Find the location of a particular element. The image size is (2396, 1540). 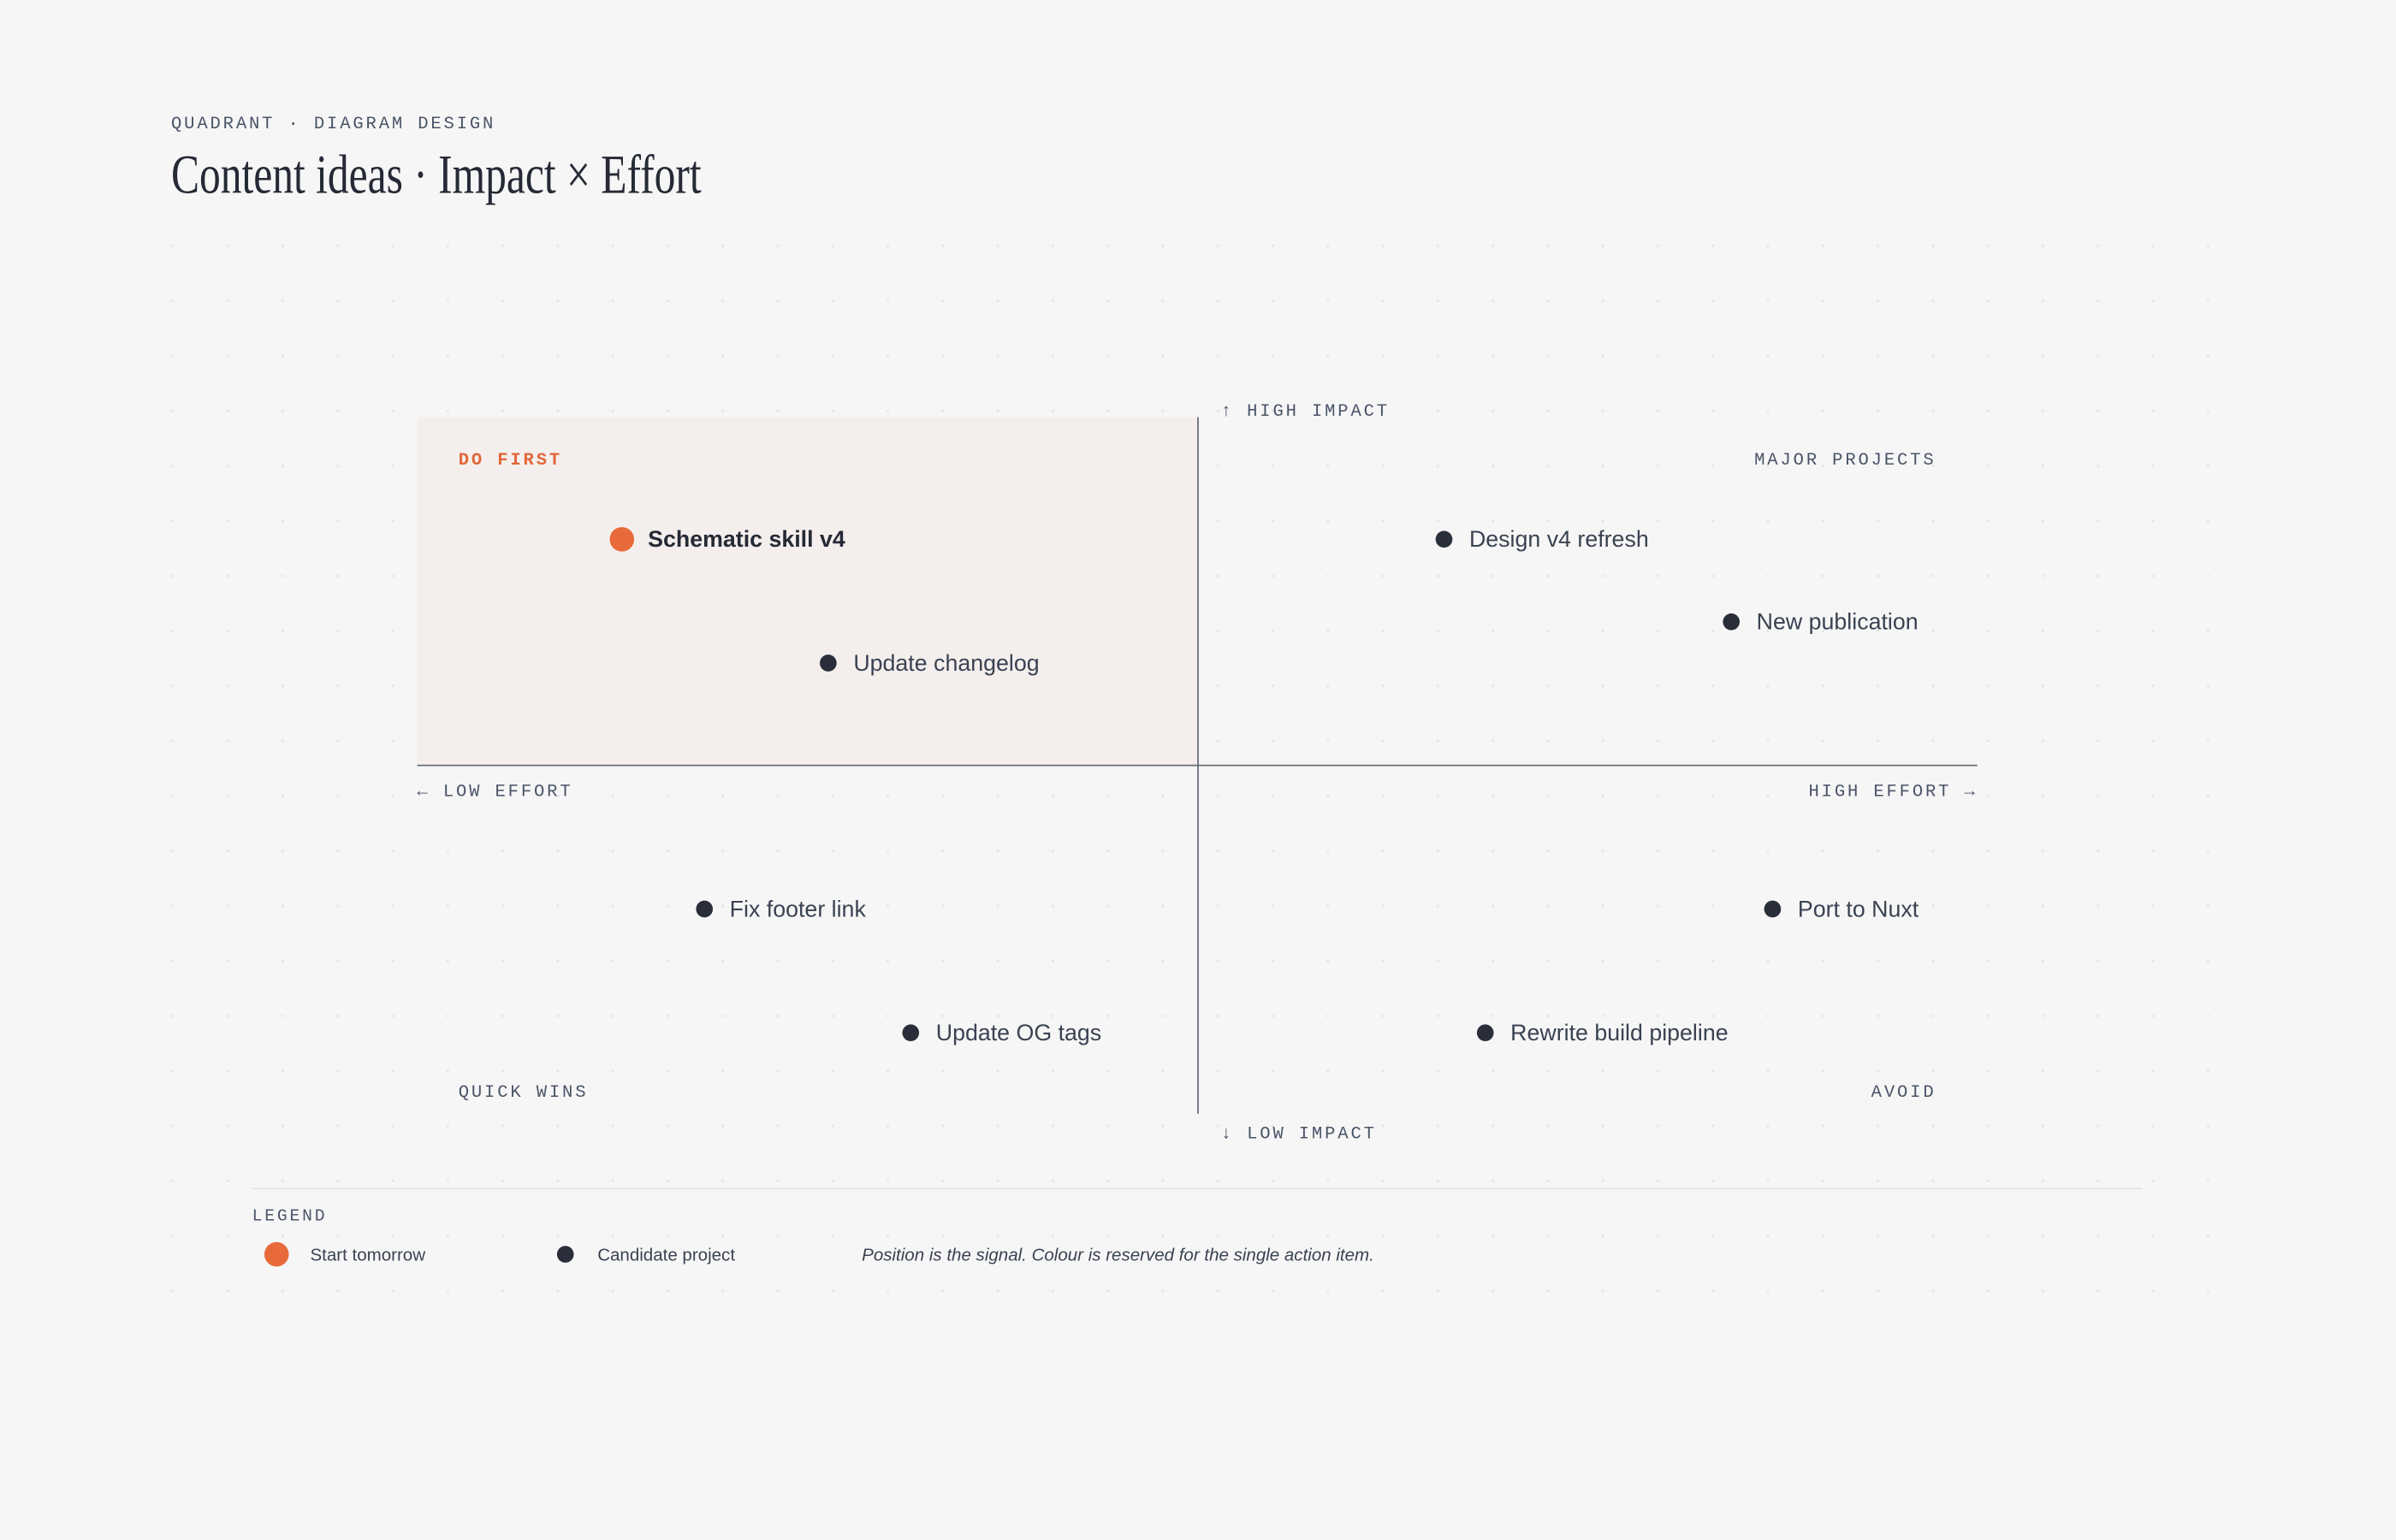

eyebrow: QUADRANT · DIAGRAM DESIGN is located at coordinates (333, 124).